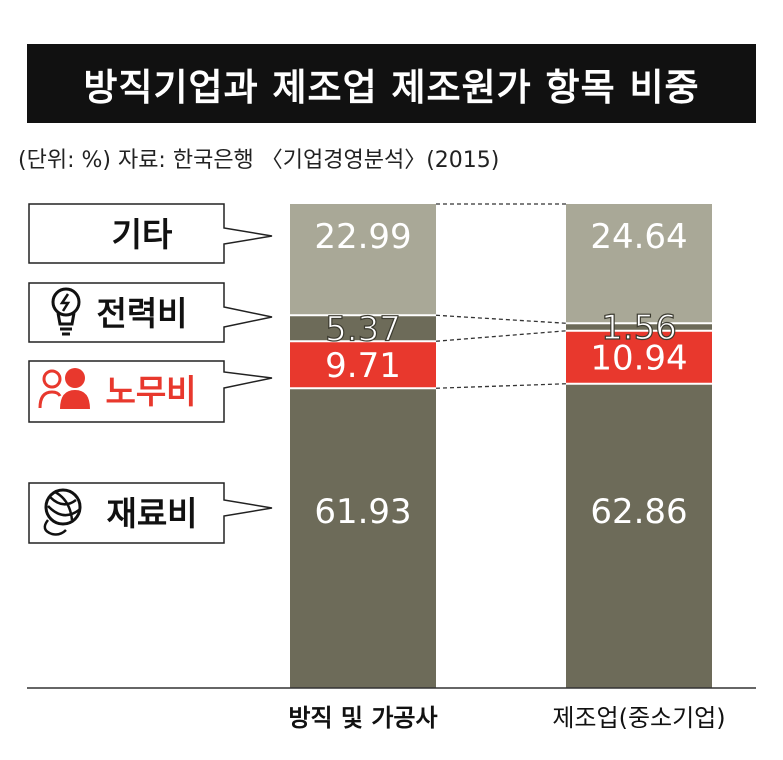 This screenshot has height=760, width=783. I want to click on legend-item-노무비: 노무비, so click(150, 391).